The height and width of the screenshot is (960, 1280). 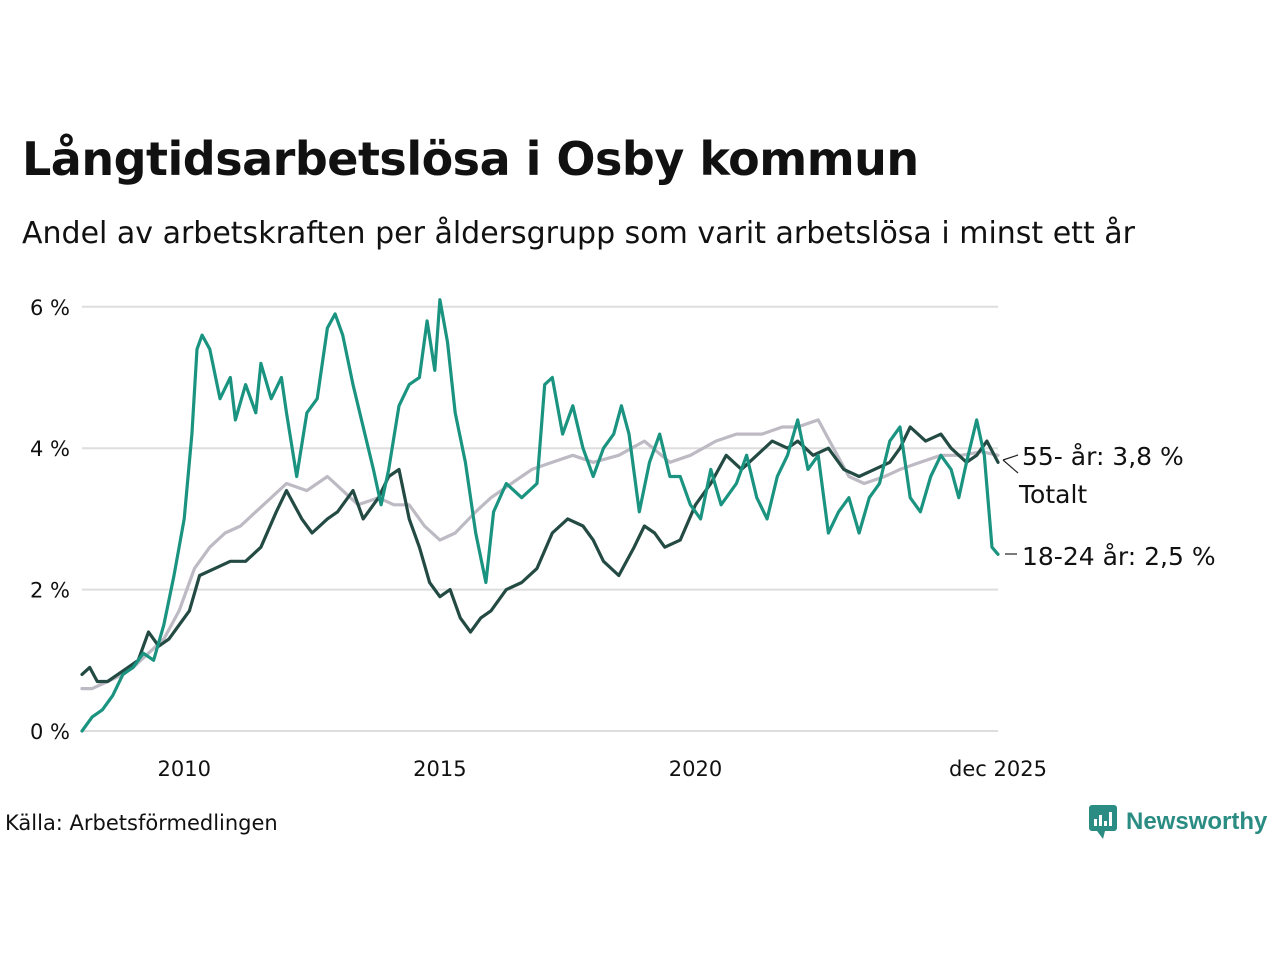 I want to click on x-axis-ticks: 2010 2015 2020 dec 2025, so click(x=602, y=769).